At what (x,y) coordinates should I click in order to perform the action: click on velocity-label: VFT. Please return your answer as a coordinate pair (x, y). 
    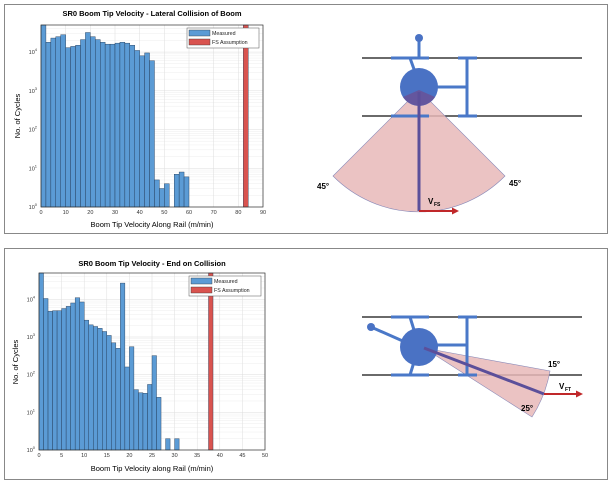
    Looking at the image, I should click on (565, 387).